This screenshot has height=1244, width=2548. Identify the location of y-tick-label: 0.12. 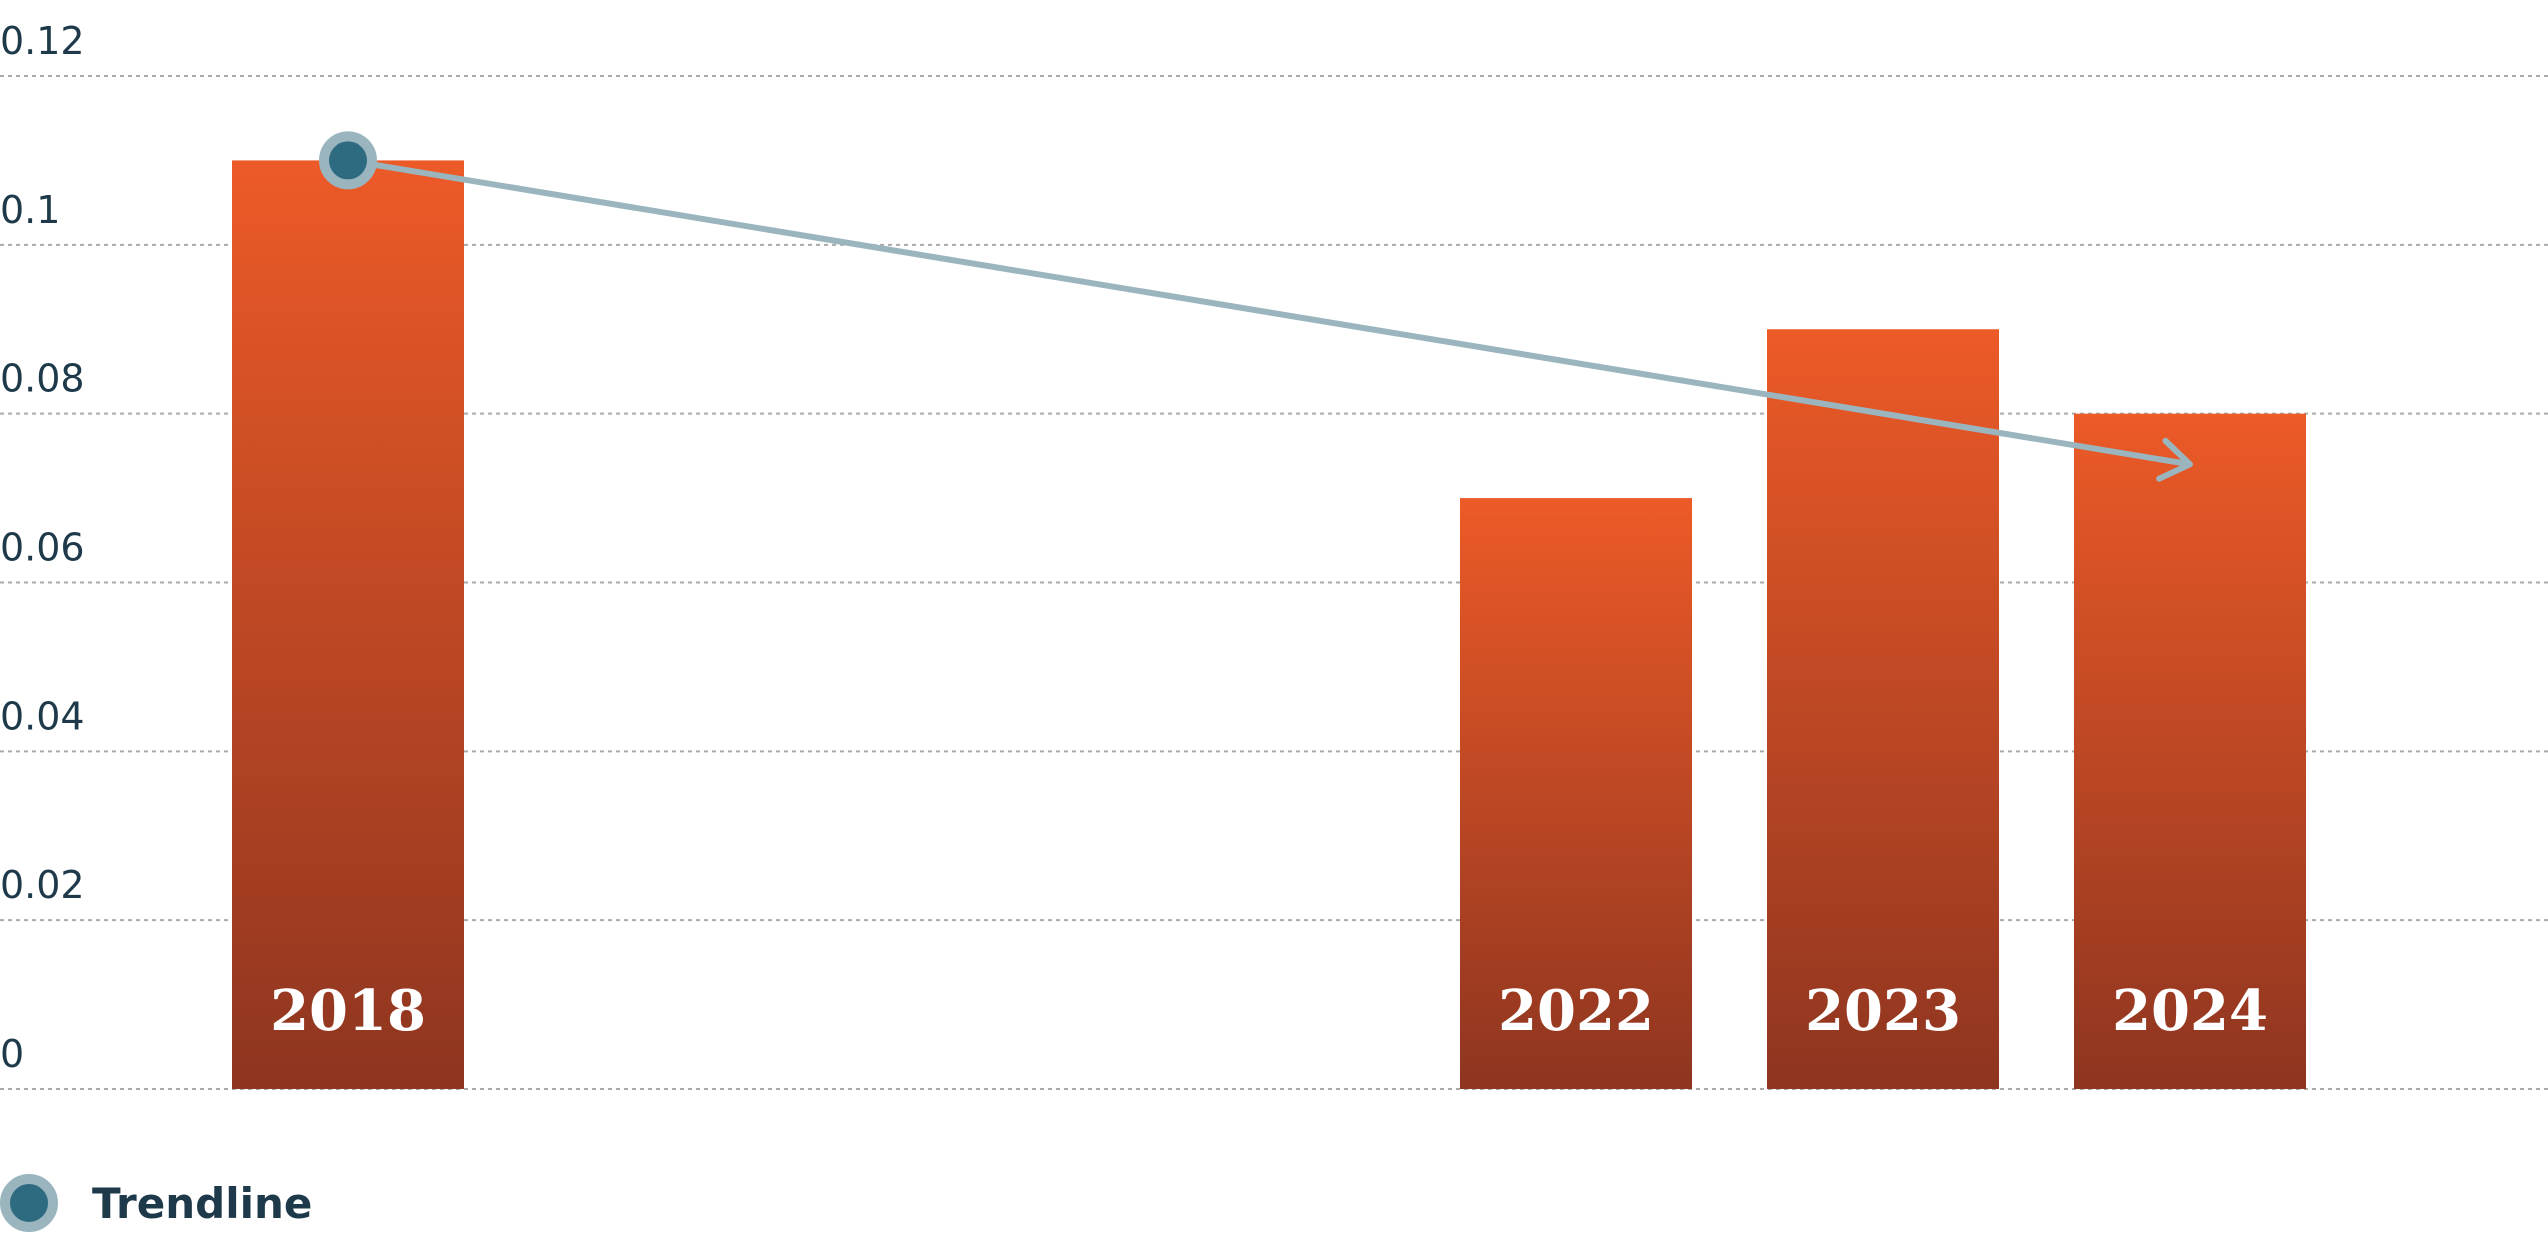
(42, 41).